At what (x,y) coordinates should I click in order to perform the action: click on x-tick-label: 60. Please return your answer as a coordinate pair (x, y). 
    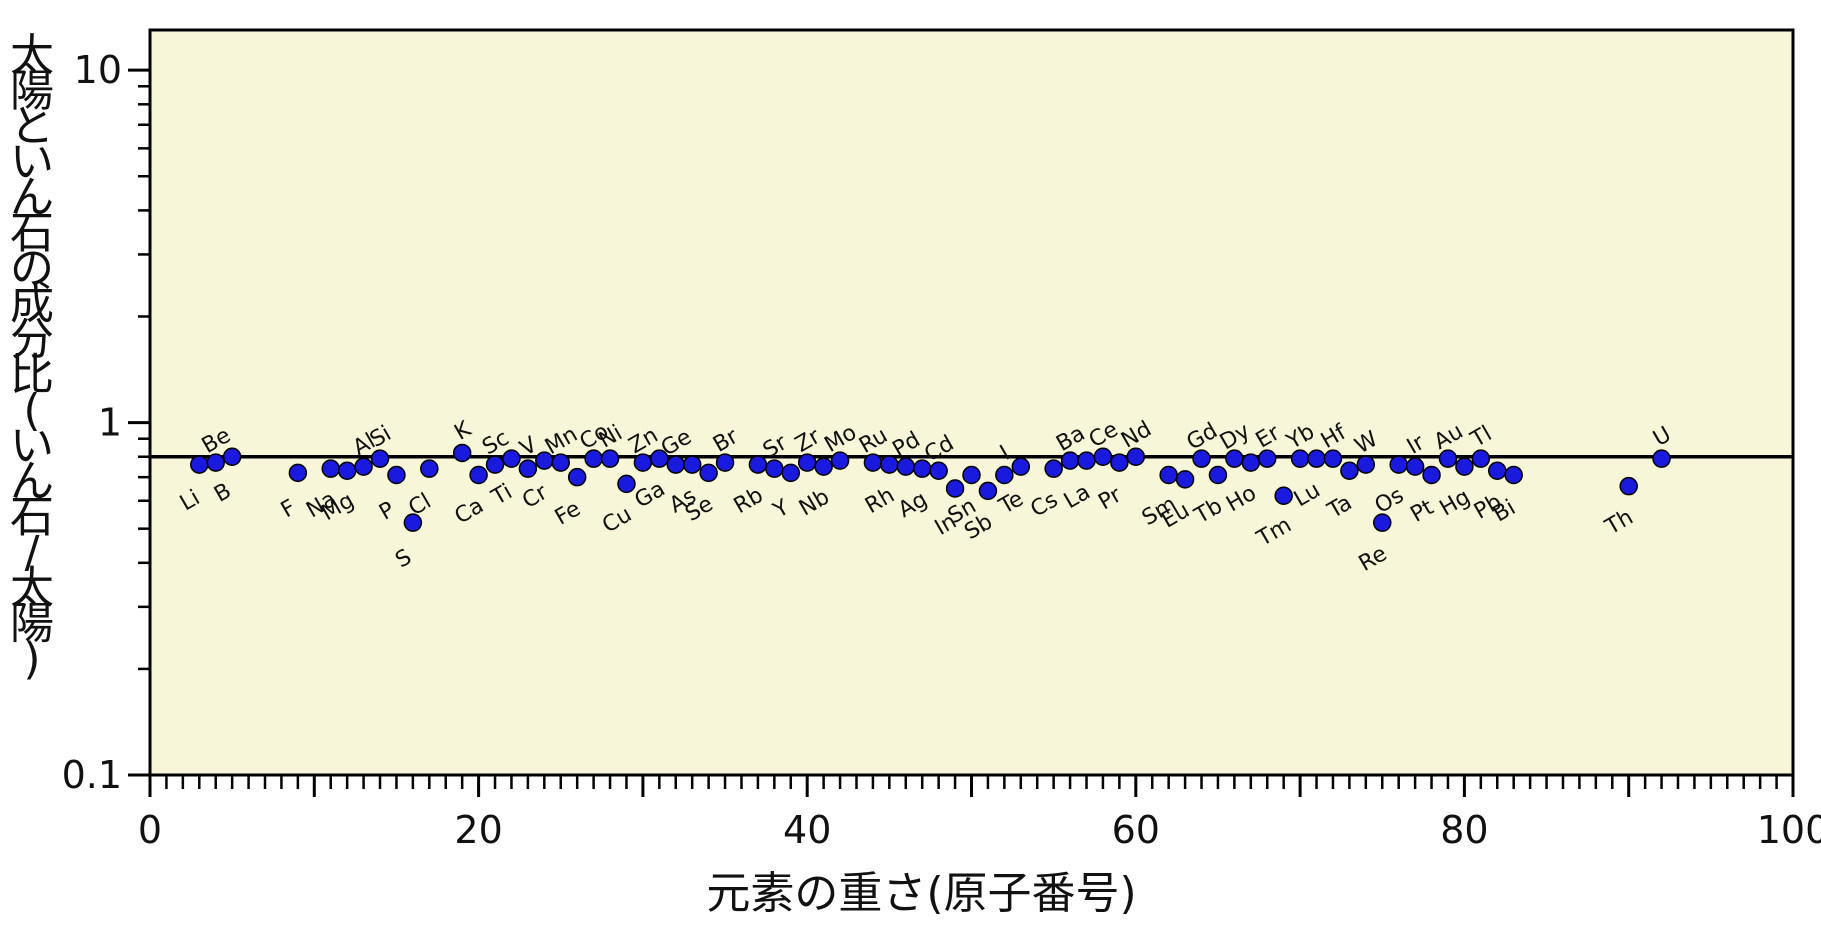
    Looking at the image, I should click on (1136, 830).